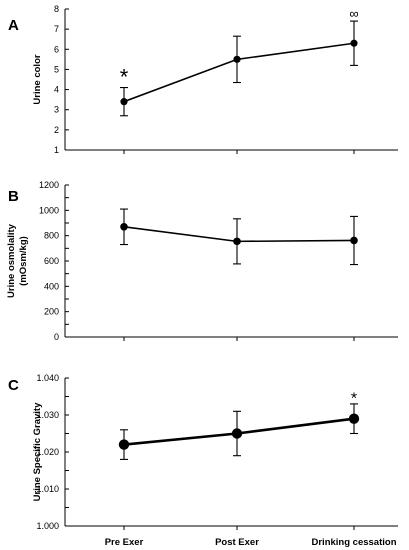  What do you see at coordinates (51, 286) in the screenshot?
I see `y-tick-label: 400` at bounding box center [51, 286].